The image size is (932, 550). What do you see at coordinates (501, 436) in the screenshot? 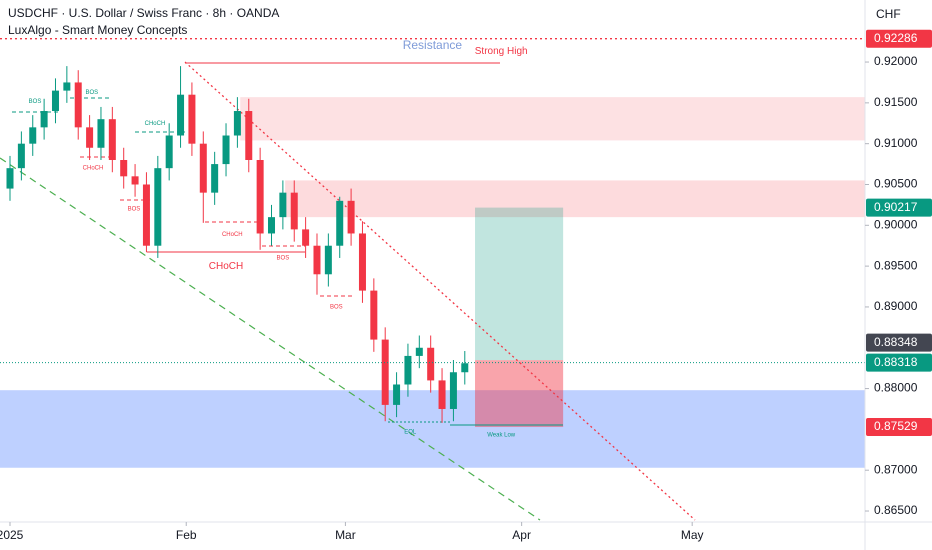
I see `annotation: Weak Low` at bounding box center [501, 436].